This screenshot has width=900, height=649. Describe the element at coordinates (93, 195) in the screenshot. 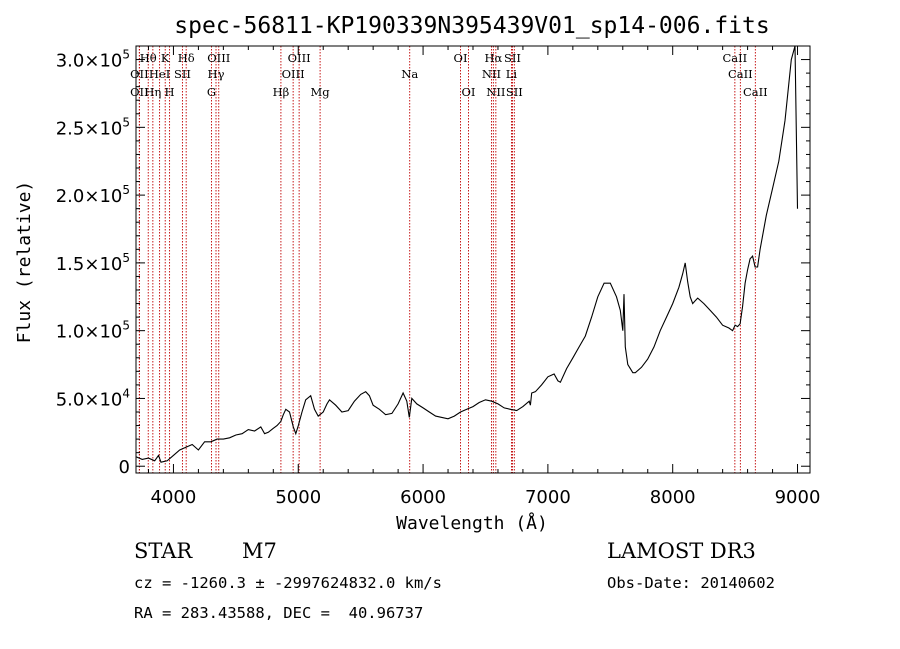

I see `y-tick-label-4: 2.0×10⁵` at that location.